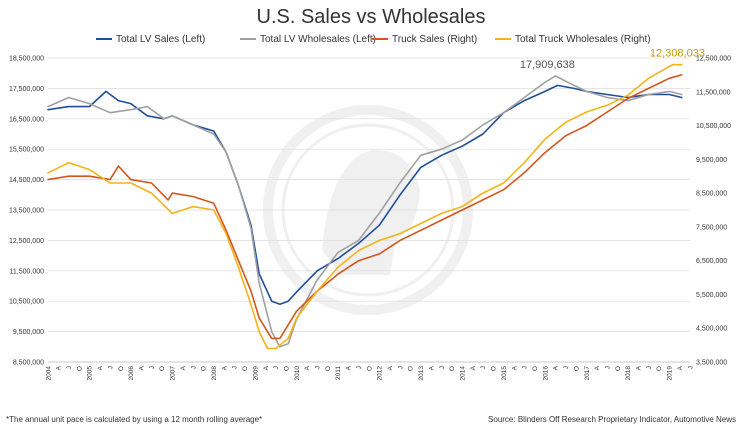 The width and height of the screenshot is (743, 434). What do you see at coordinates (338, 373) in the screenshot?
I see `x-tick-year: 2011` at bounding box center [338, 373].